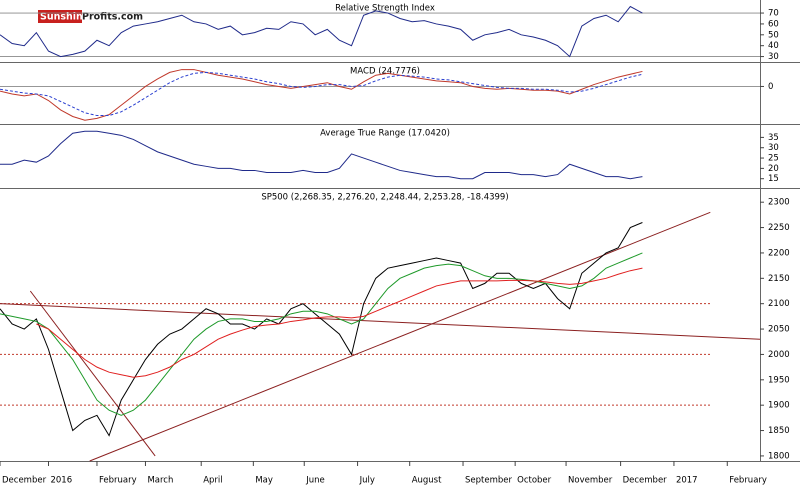 The height and width of the screenshot is (486, 800). What do you see at coordinates (779, 228) in the screenshot?
I see `y-tick-label: 2250` at bounding box center [779, 228].